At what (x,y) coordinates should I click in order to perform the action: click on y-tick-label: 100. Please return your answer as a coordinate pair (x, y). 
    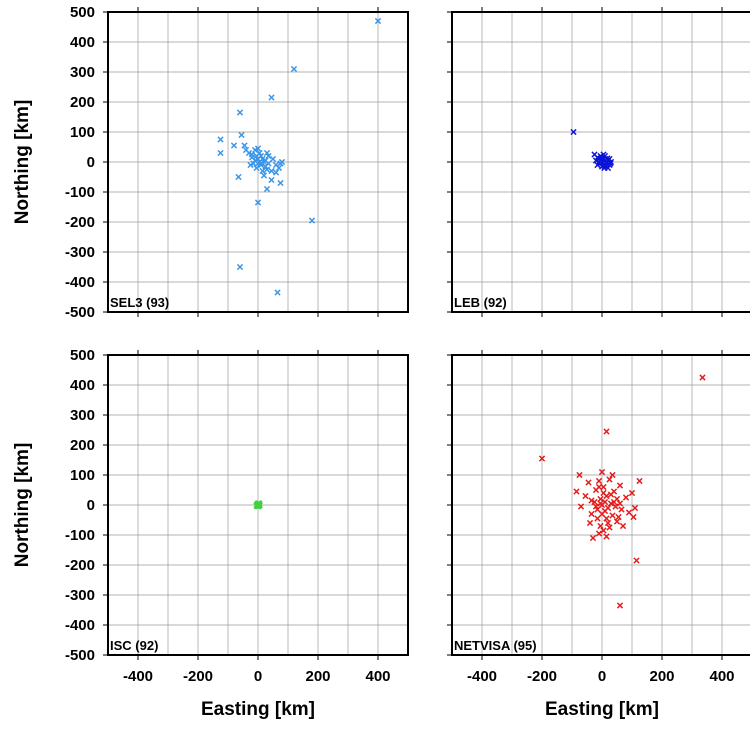
    Looking at the image, I should click on (82, 475).